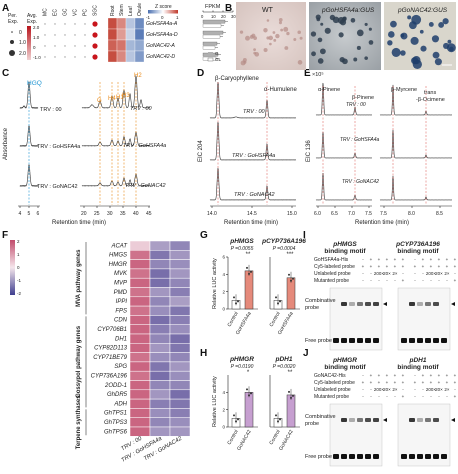 Image resolution: width=458 pixels, height=474 pixels. I want to click on f-gene-label: CYP706B1, so click(112, 330).